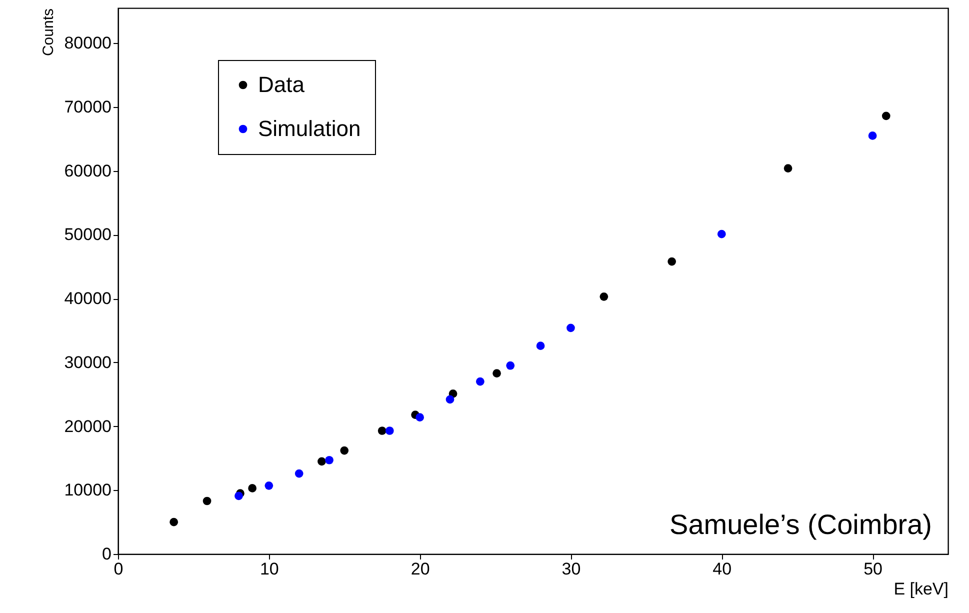 Image resolution: width=969 pixels, height=613 pixels. What do you see at coordinates (282, 84) in the screenshot?
I see `legend-label: Data` at bounding box center [282, 84].